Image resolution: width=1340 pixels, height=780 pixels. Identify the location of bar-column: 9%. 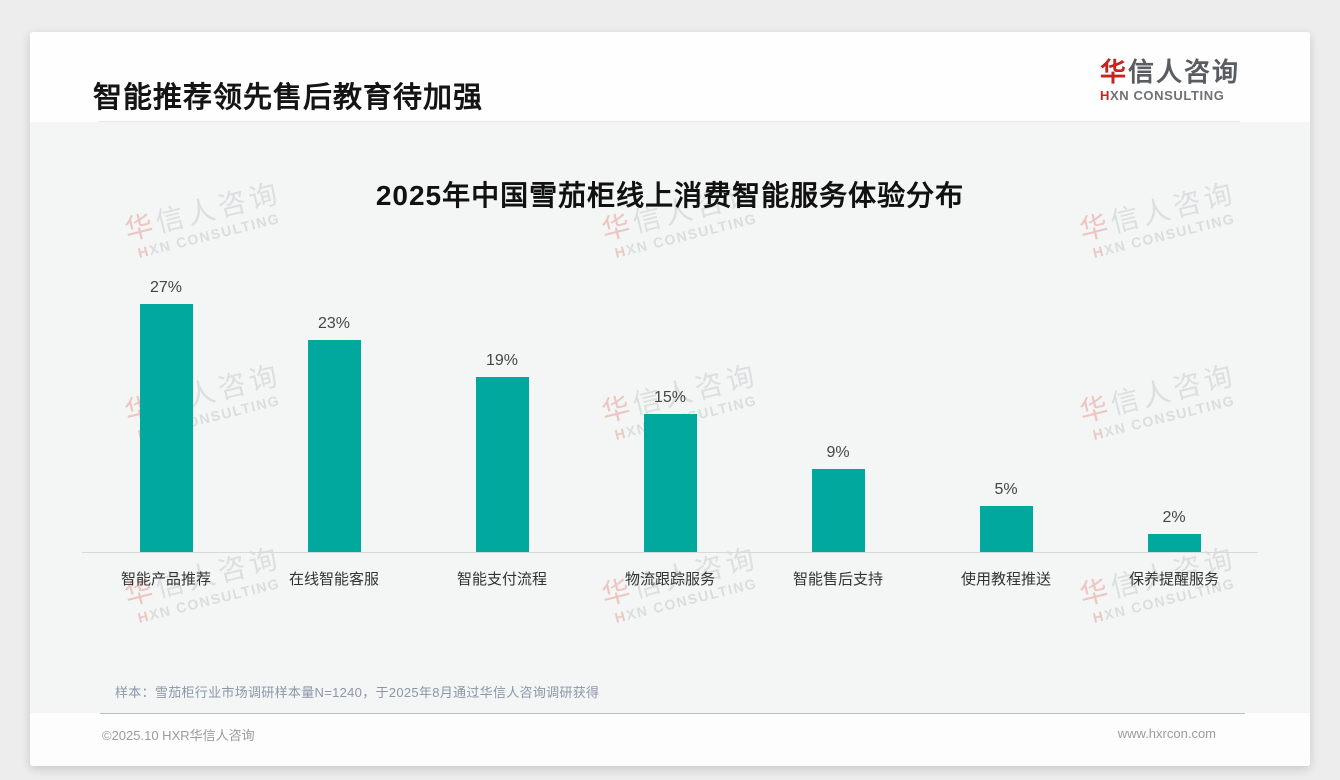
(838, 498).